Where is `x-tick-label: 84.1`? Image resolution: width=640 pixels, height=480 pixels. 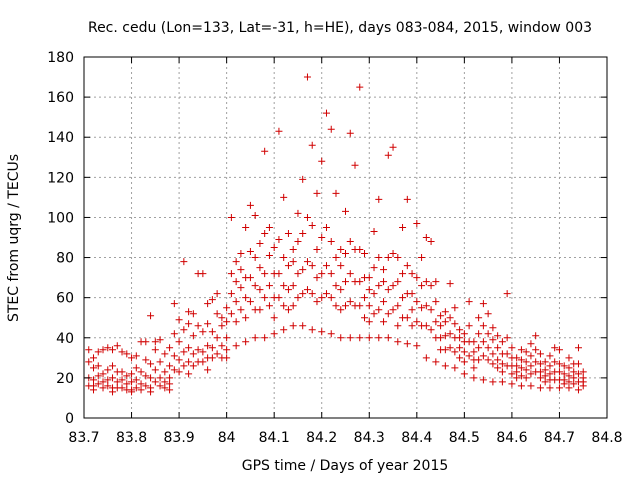
x-tick-label: 84.1 is located at coordinates (274, 438).